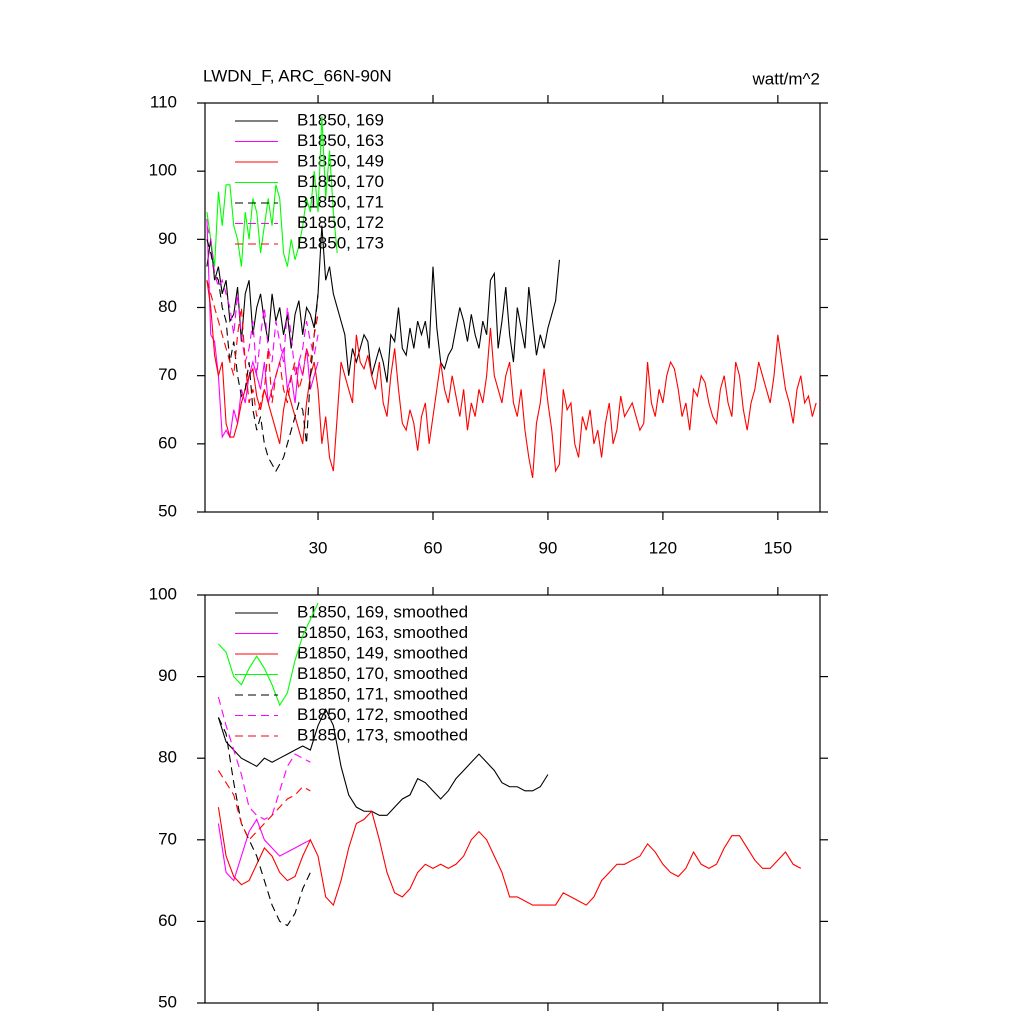  I want to click on x-tick-label: 30, so click(318, 547).